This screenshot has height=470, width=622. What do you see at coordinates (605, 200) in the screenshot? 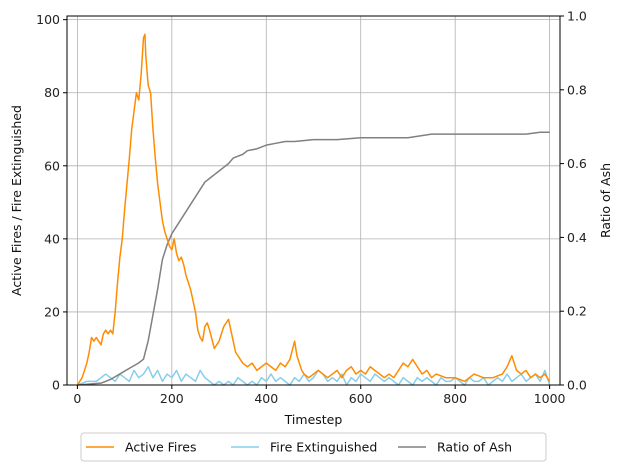
I see `y-axis-label-right: Ratio of Ash` at bounding box center [605, 200].